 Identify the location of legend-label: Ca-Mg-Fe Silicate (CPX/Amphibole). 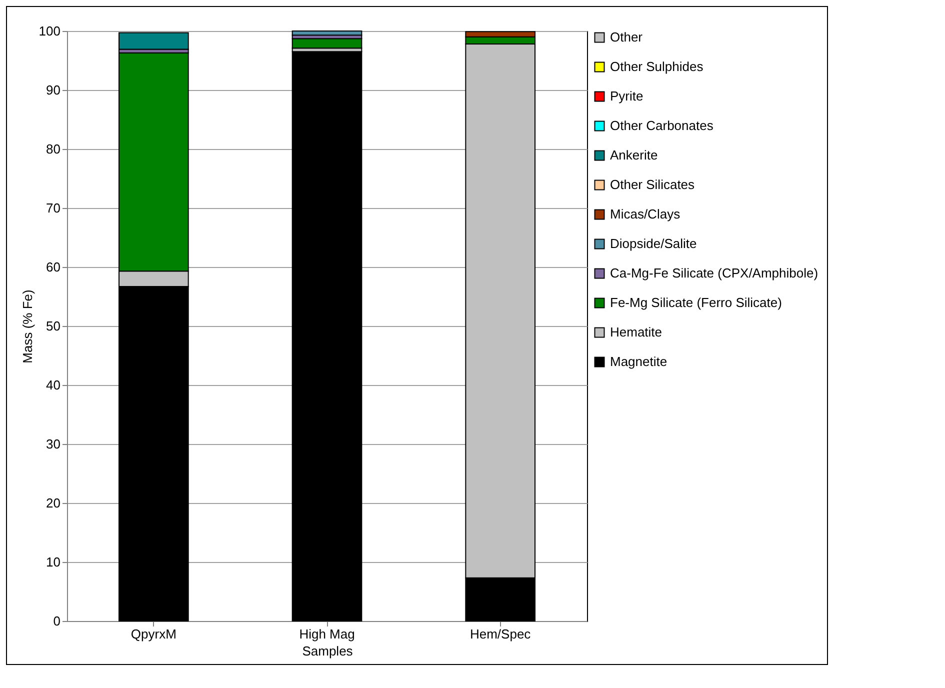
(714, 273).